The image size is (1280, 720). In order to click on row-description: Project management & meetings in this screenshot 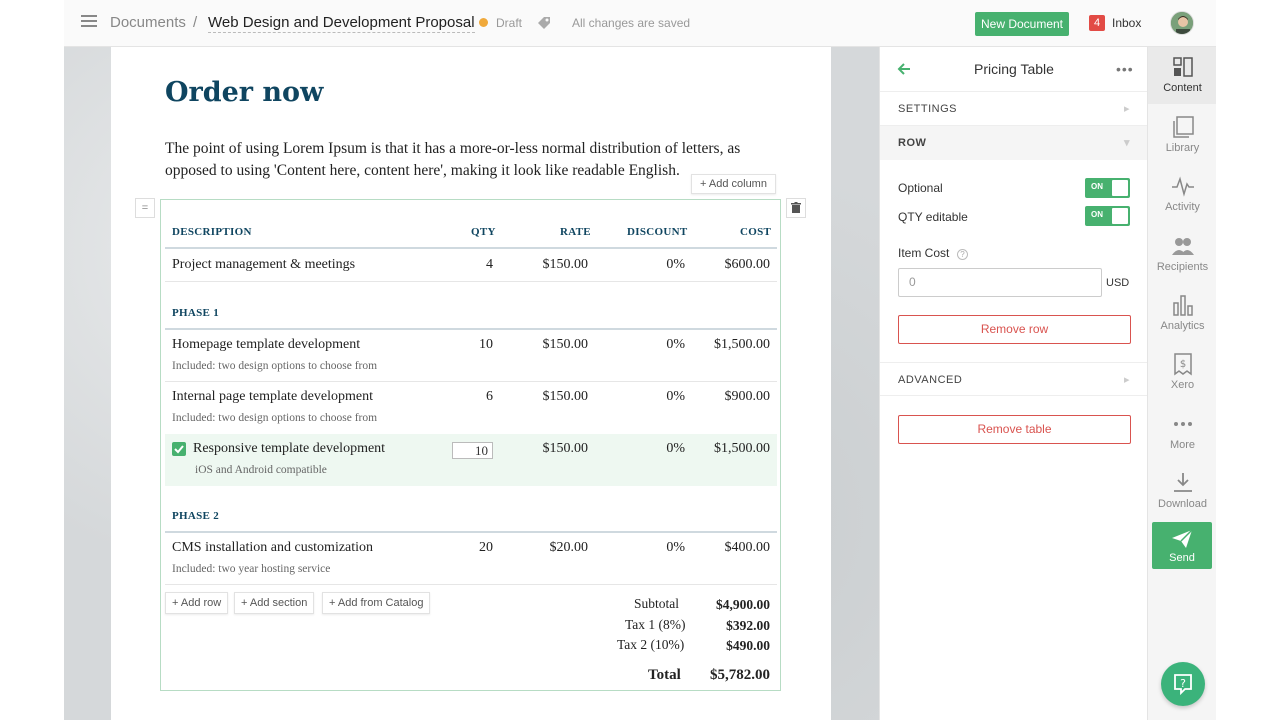, I will do `click(264, 264)`.